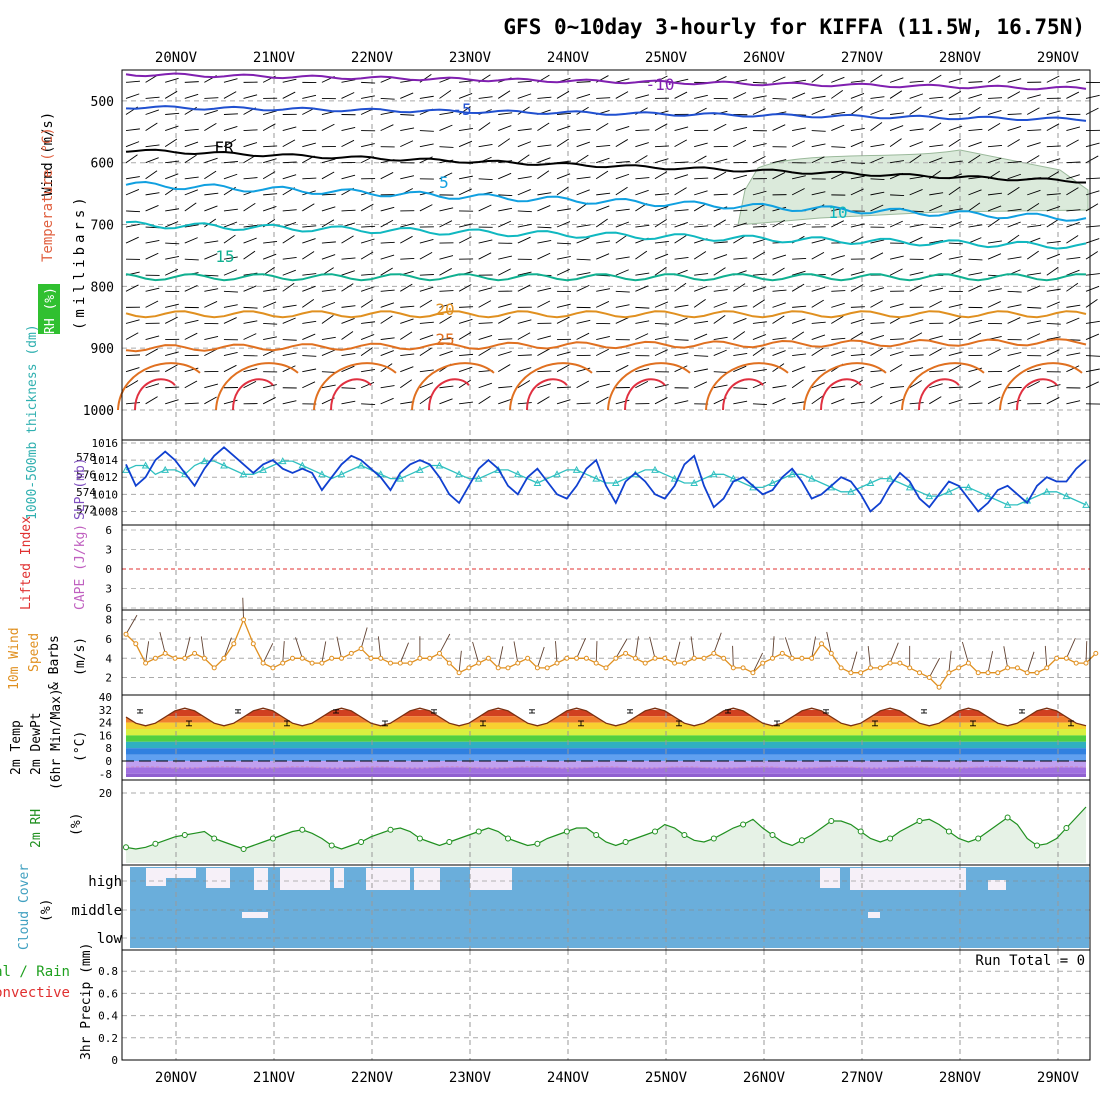 This screenshot has width=1100, height=1100. What do you see at coordinates (606, 201) in the screenshot?
I see `isotherm-line` at bounding box center [606, 201].